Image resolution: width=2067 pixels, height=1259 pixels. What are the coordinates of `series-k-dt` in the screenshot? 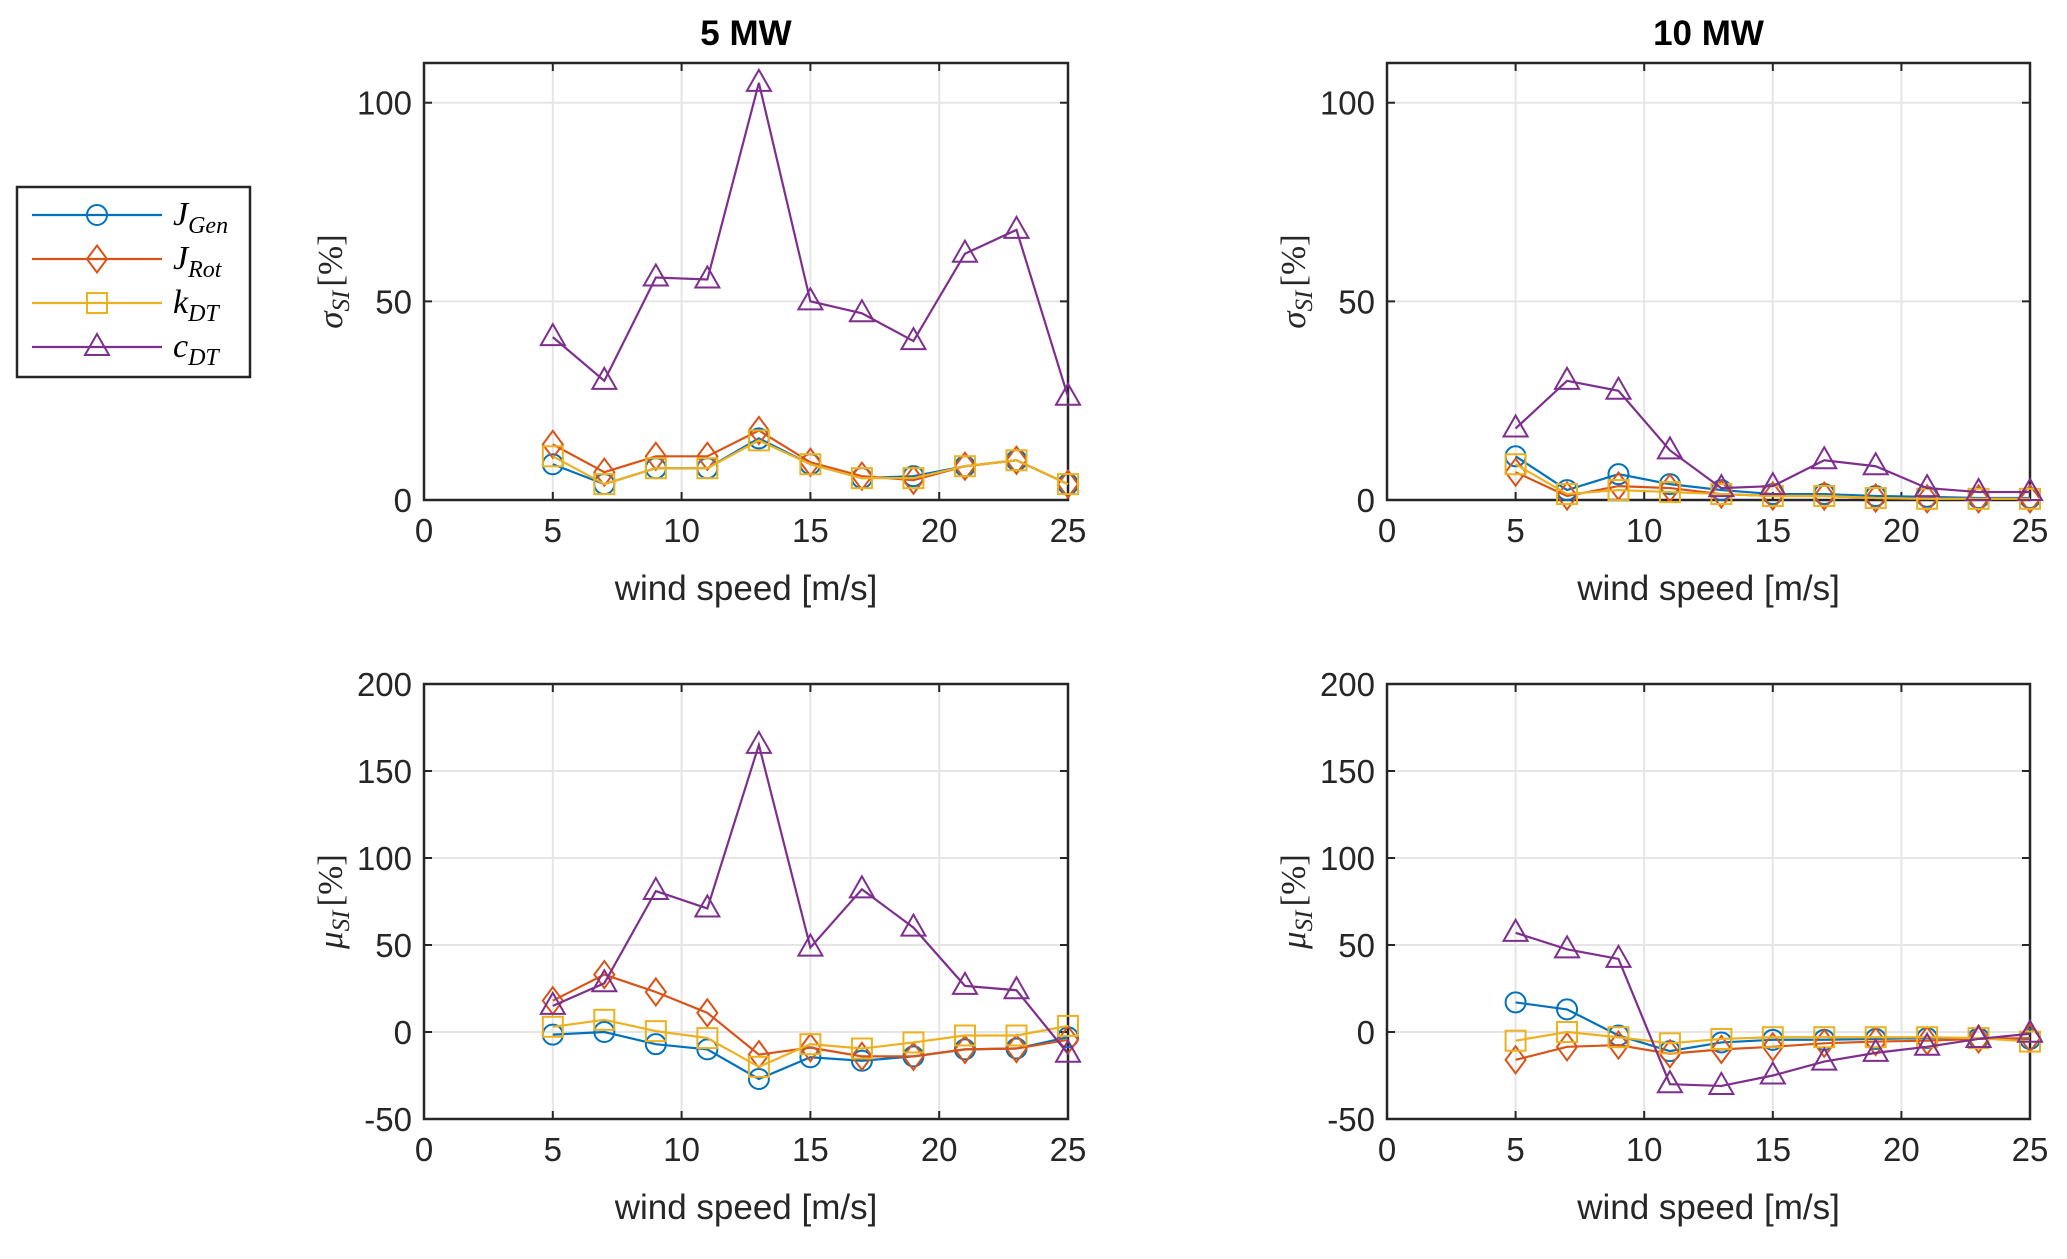 It's located at (810, 1043).